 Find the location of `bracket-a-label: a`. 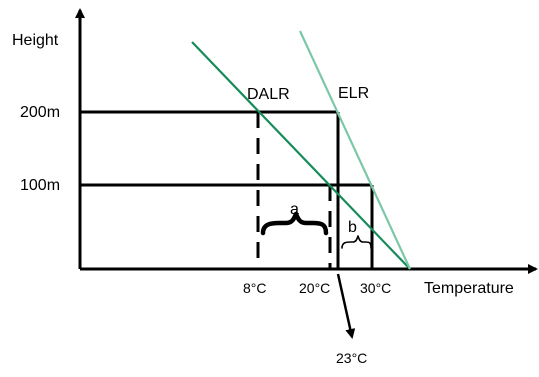

bracket-a-label: a is located at coordinates (294, 209).